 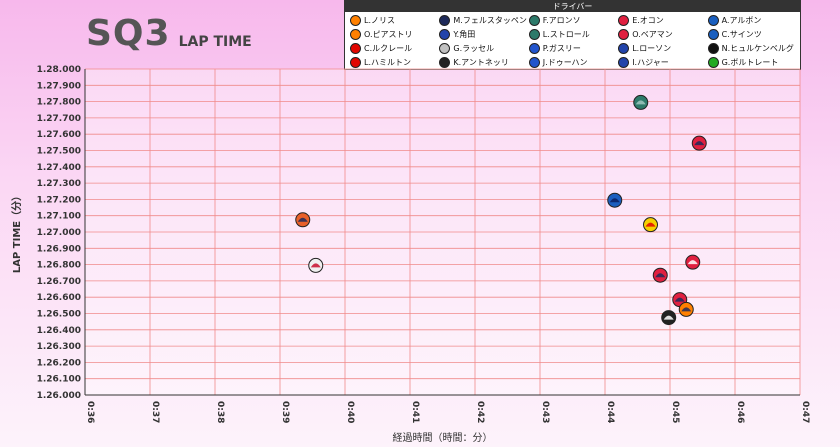 What do you see at coordinates (652, 48) in the screenshot?
I see `legend-label: L.ローソン` at bounding box center [652, 48].